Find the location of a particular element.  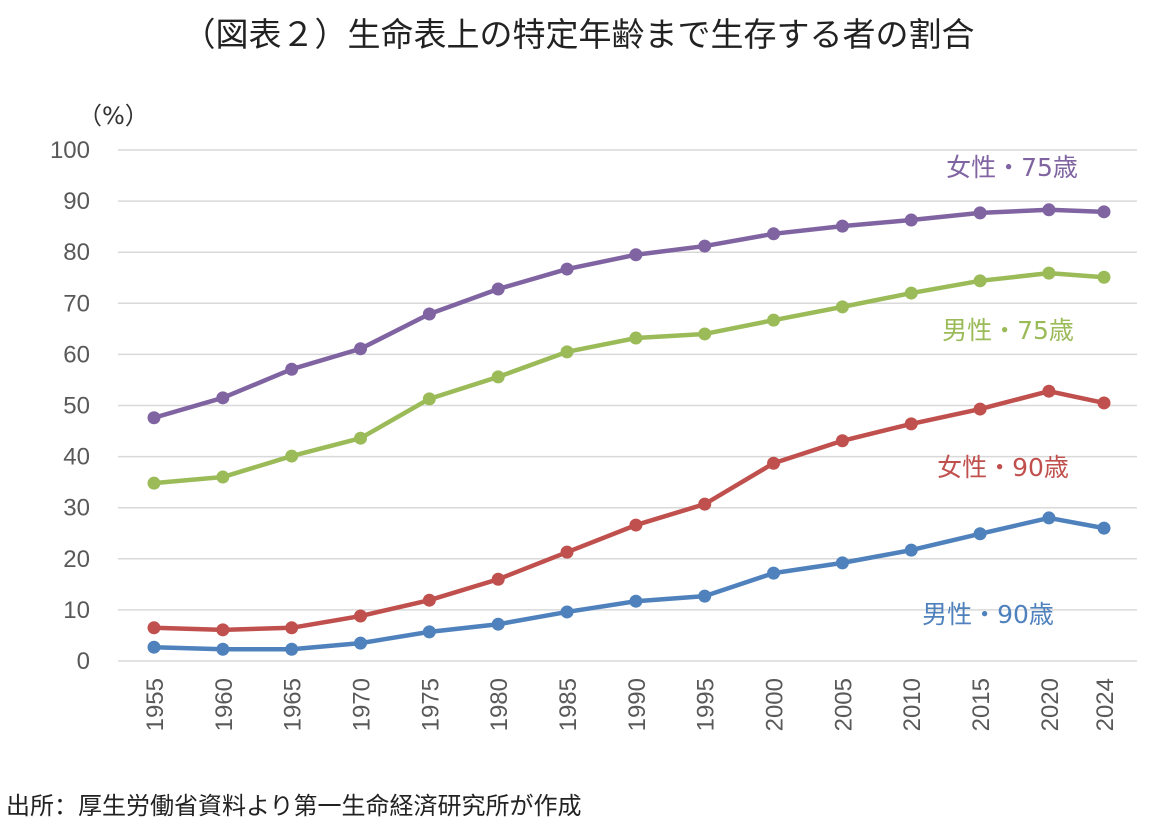

x-tick-label: 2005 is located at coordinates (843, 704).